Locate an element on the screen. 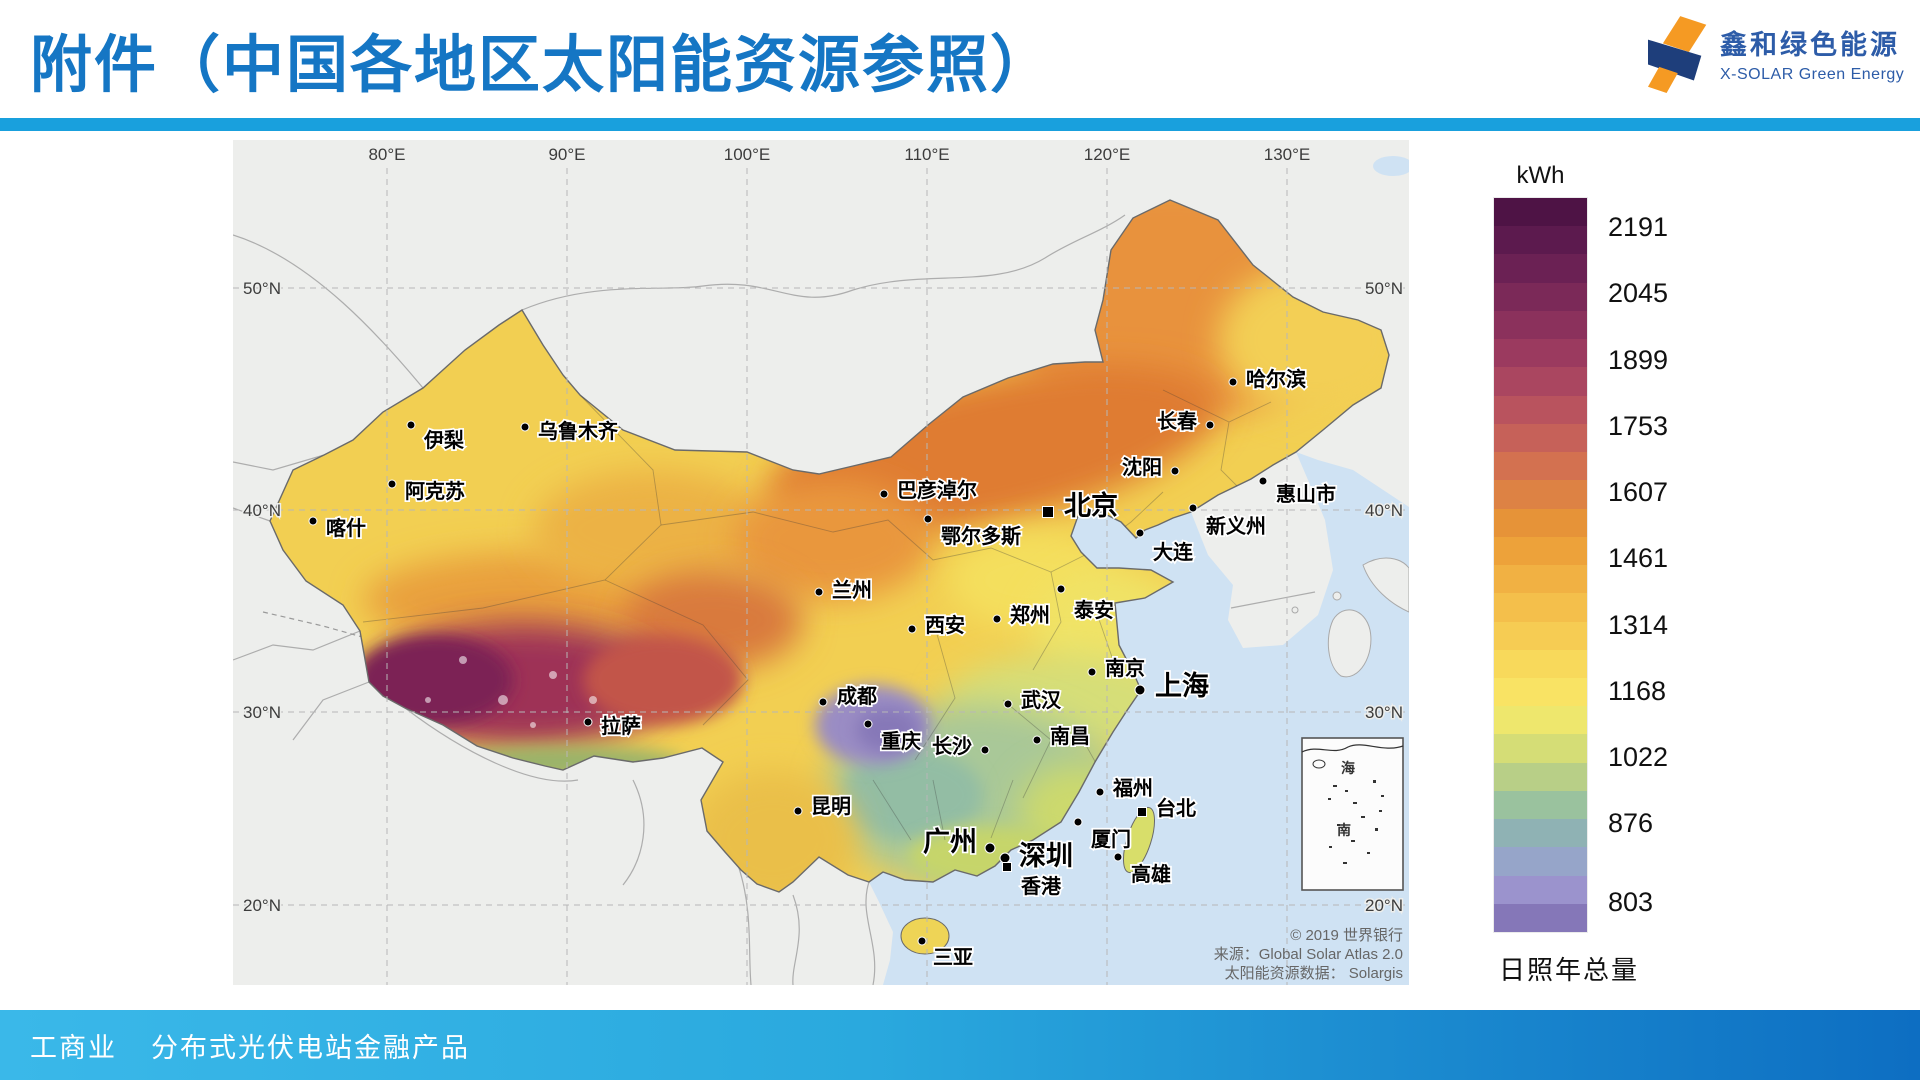  city-label-拉萨: 拉萨 is located at coordinates (621, 726).